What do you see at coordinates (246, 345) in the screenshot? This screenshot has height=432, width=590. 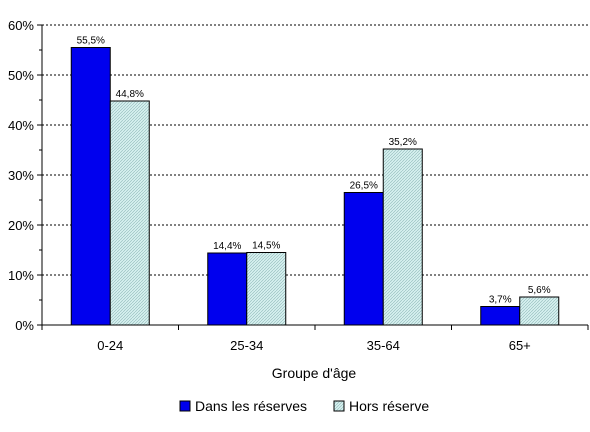 I see `x-tick-label: 25-34` at bounding box center [246, 345].